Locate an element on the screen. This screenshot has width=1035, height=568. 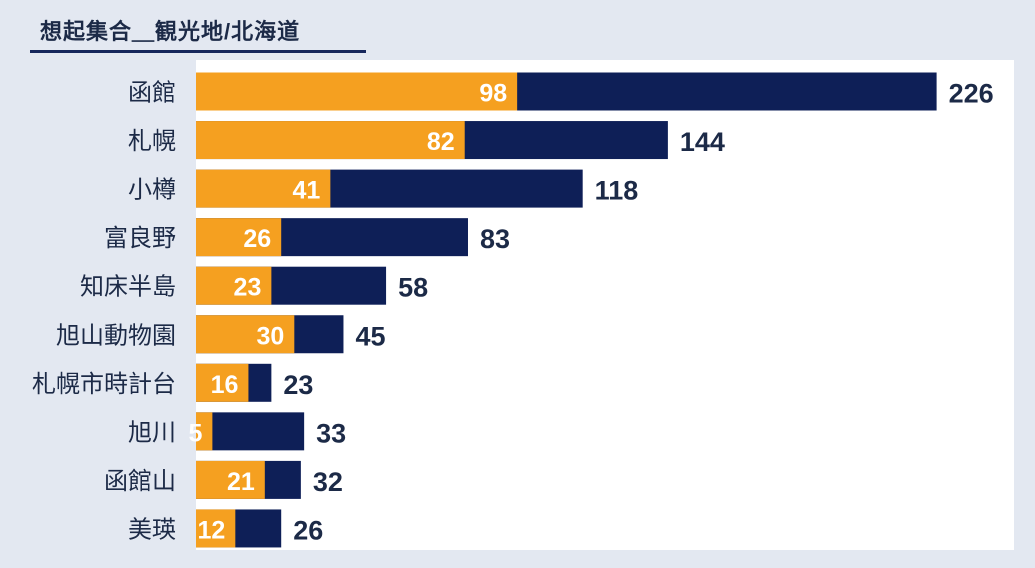
data-label-inner: 26 is located at coordinates (257, 239).